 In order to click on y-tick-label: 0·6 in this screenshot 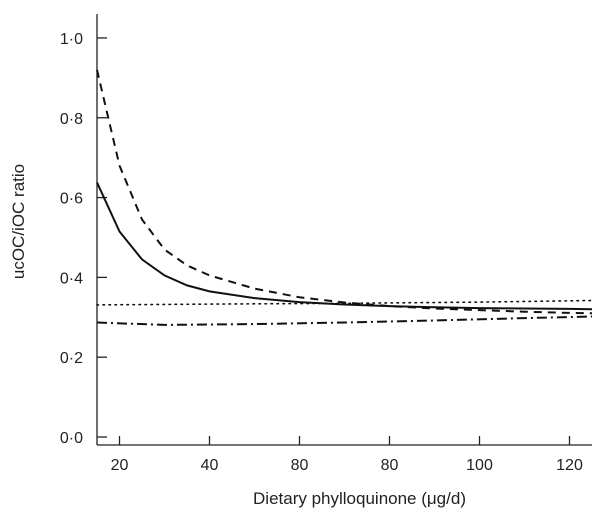, I will do `click(71, 199)`.